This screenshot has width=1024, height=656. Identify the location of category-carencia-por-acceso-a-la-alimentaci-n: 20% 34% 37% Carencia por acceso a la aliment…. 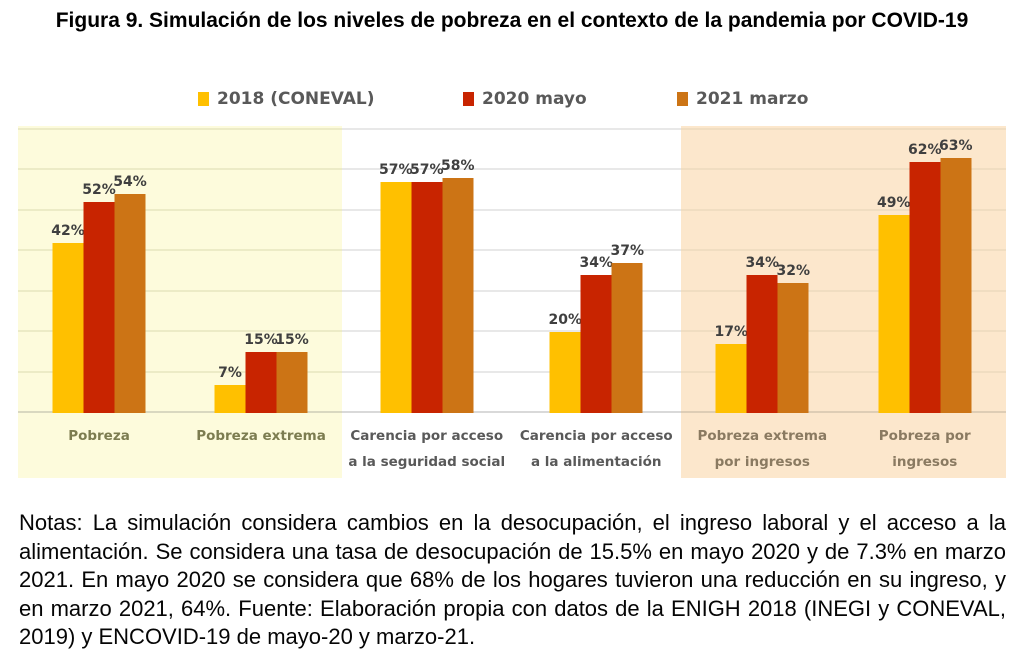
(597, 302).